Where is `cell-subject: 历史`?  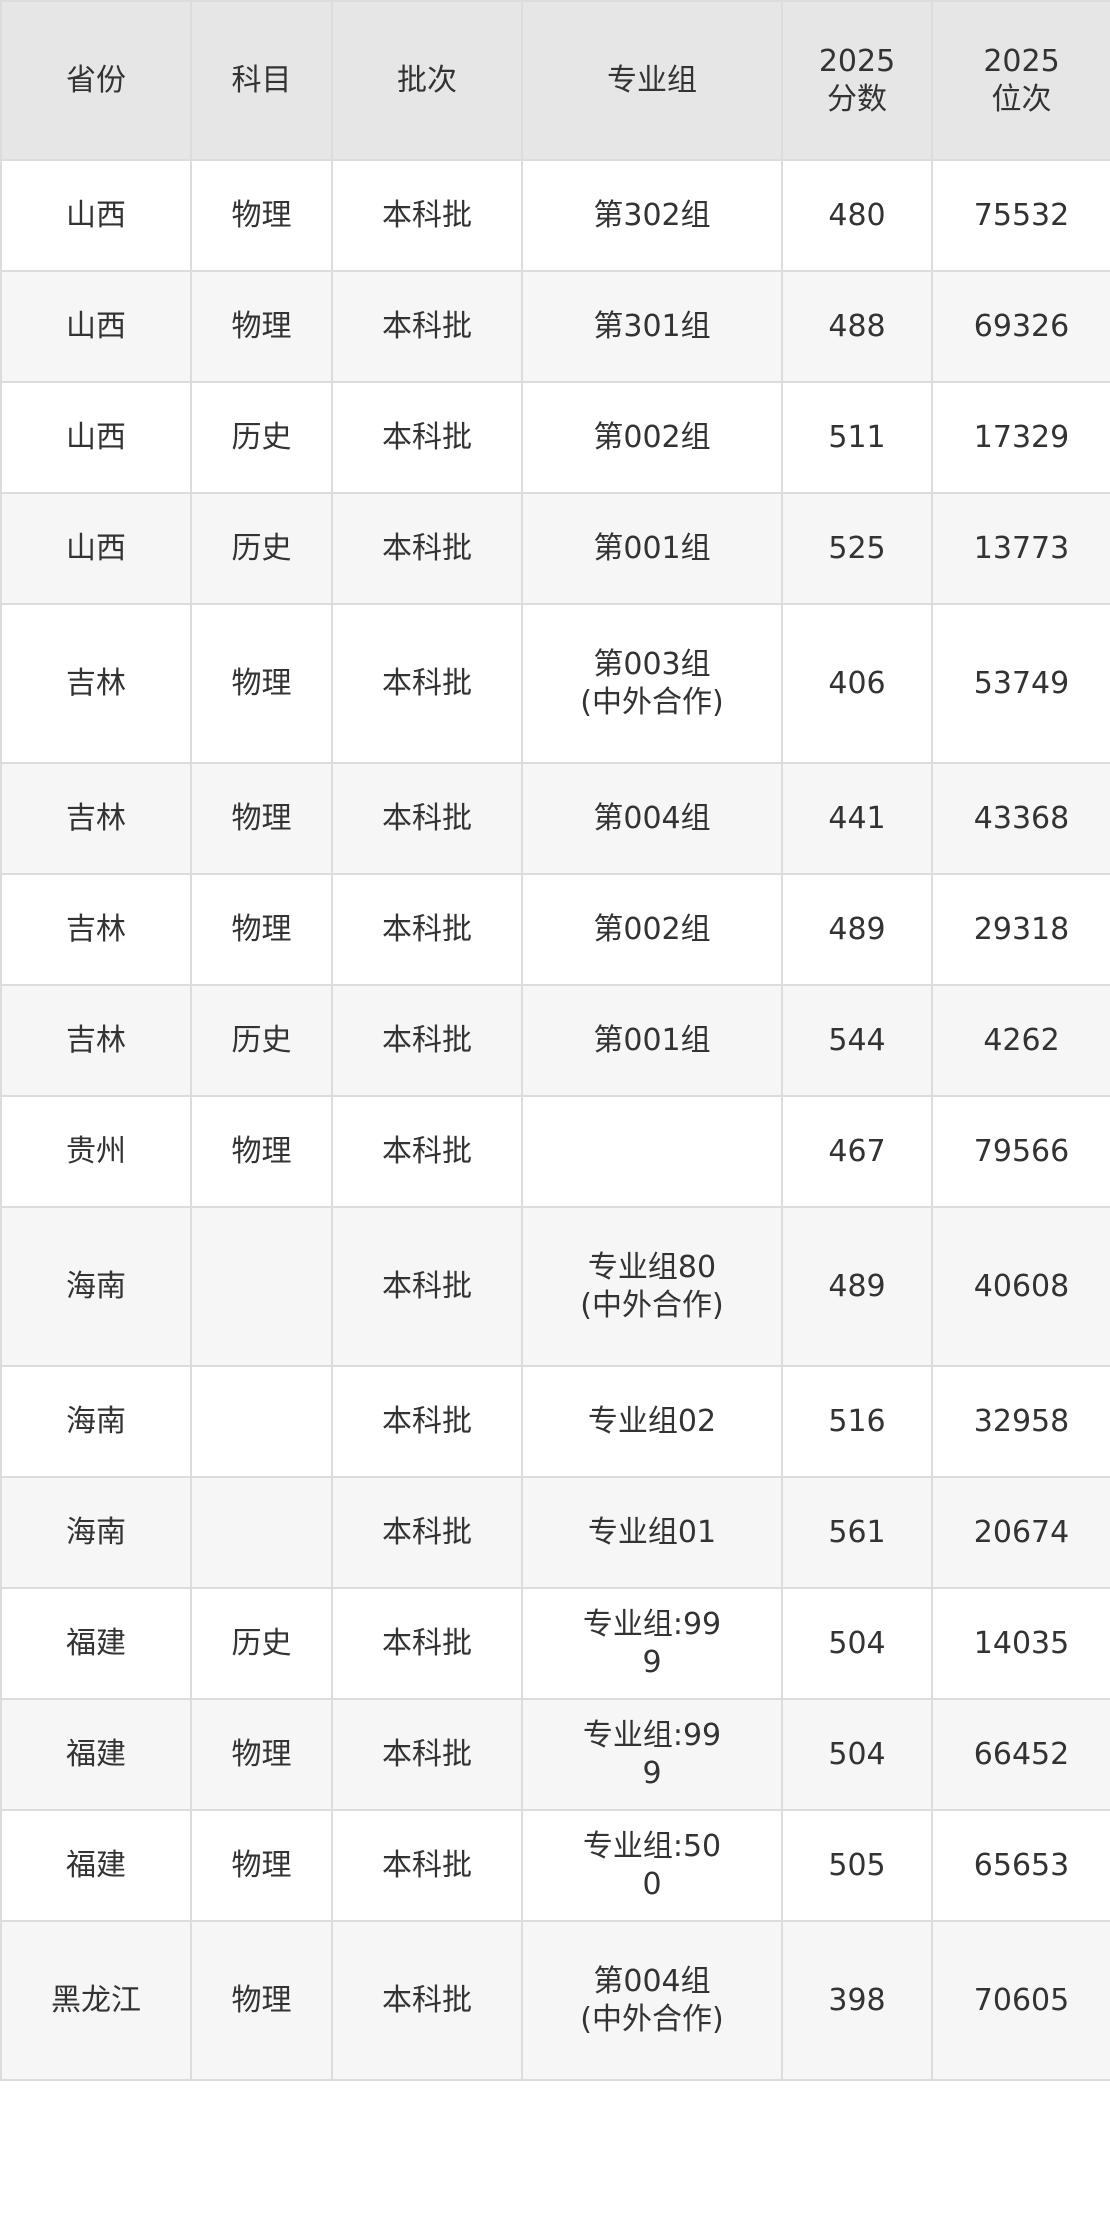
cell-subject: 历史 is located at coordinates (261, 437).